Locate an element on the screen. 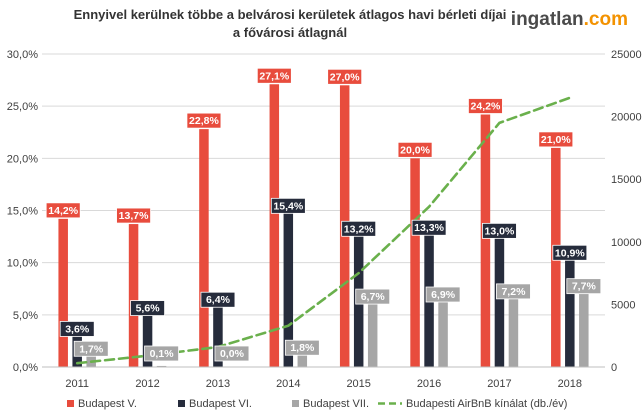 This screenshot has height=419, width=644. y-right-tick-label: 0 is located at coordinates (614, 368).